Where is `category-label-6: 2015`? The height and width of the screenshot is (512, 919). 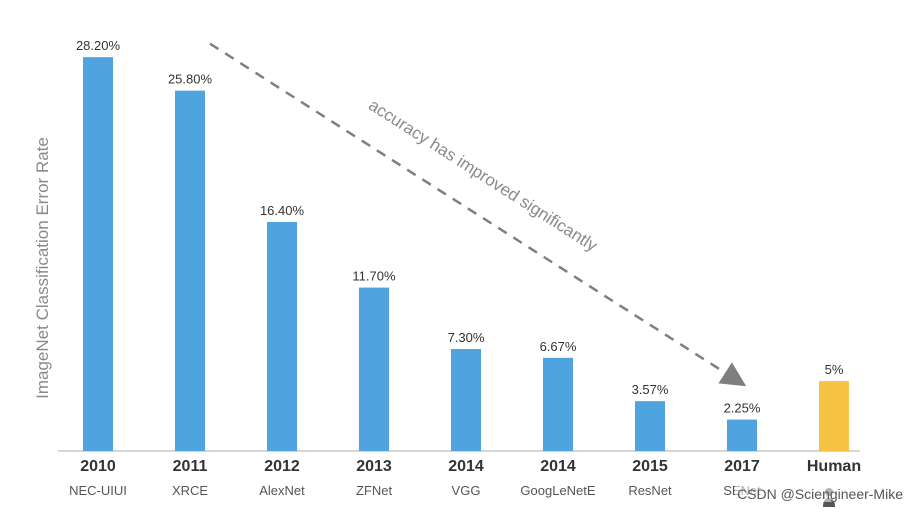 category-label-6: 2015 is located at coordinates (650, 466).